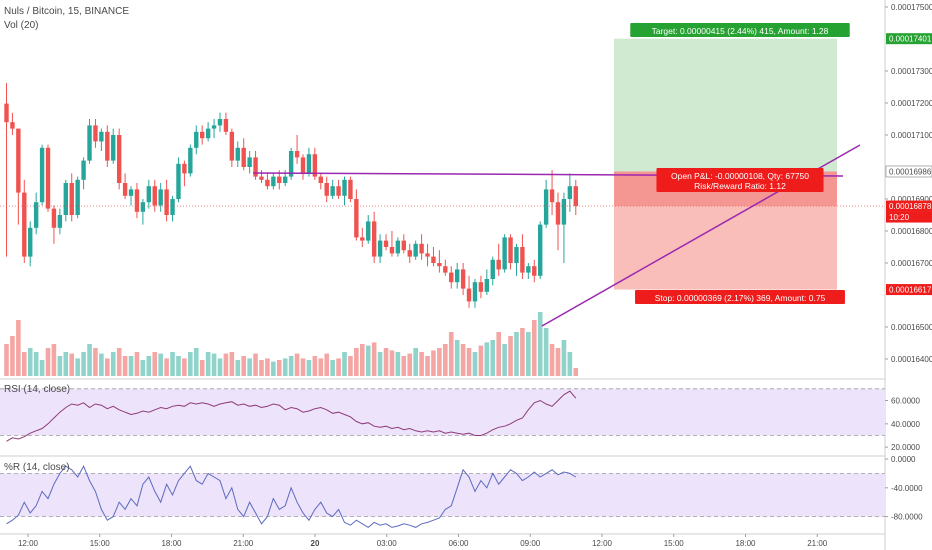 Image resolution: width=932 pixels, height=550 pixels. What do you see at coordinates (37, 467) in the screenshot?
I see `wr-legend: %R (14, close)` at bounding box center [37, 467].